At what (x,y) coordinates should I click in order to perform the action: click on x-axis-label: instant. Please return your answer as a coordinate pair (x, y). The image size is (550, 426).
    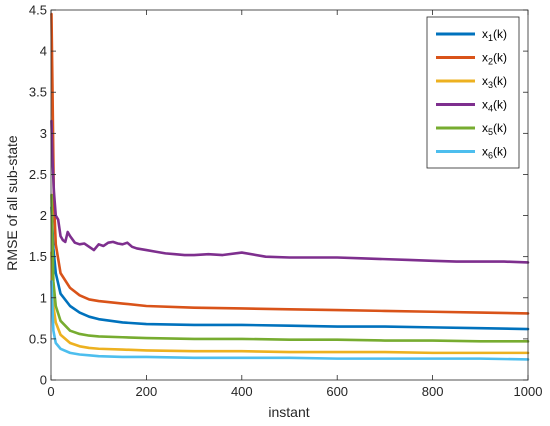
    Looking at the image, I should click on (288, 412).